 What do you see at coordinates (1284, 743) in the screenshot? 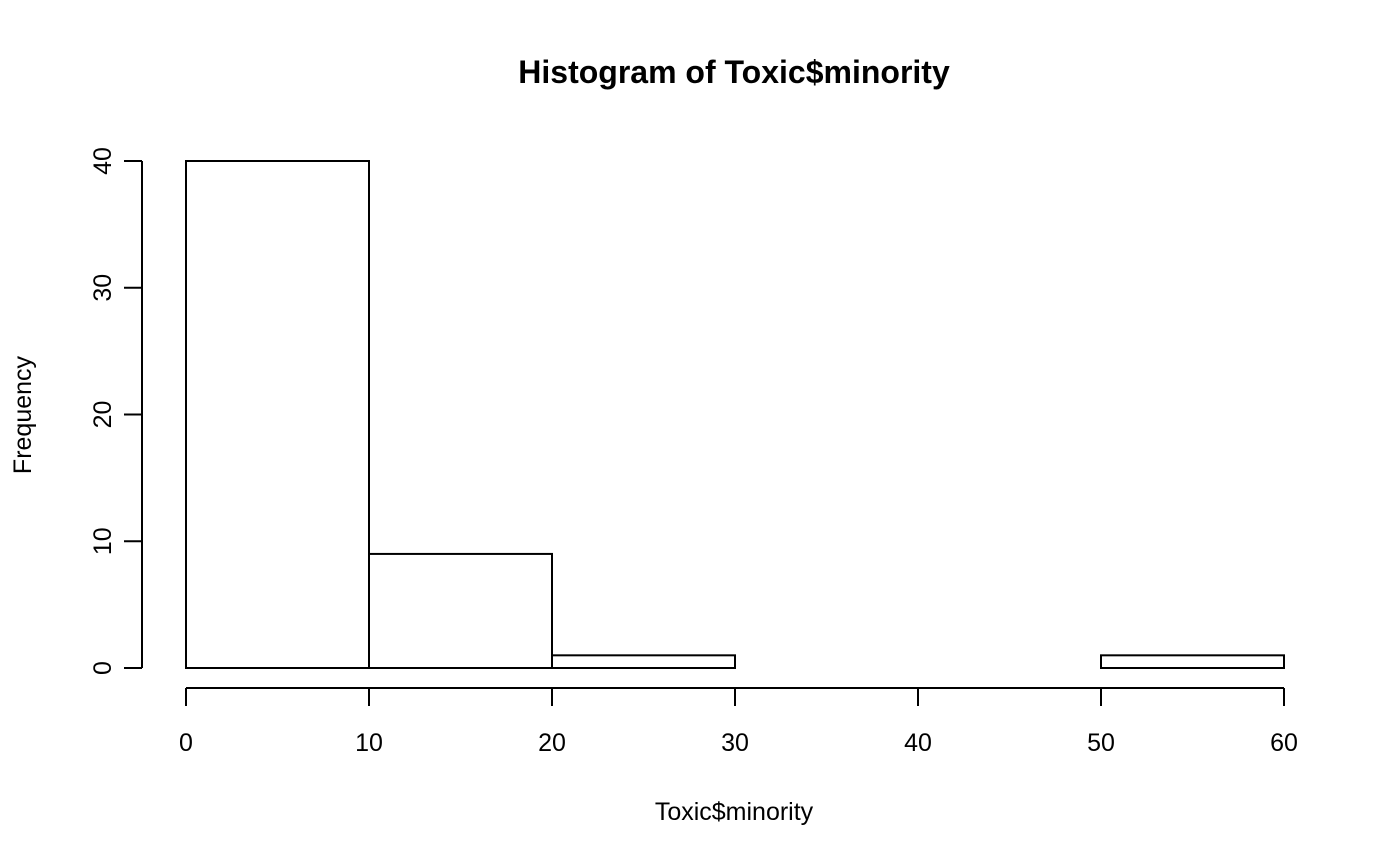
I see `x-tick-label-6: 60` at bounding box center [1284, 743].